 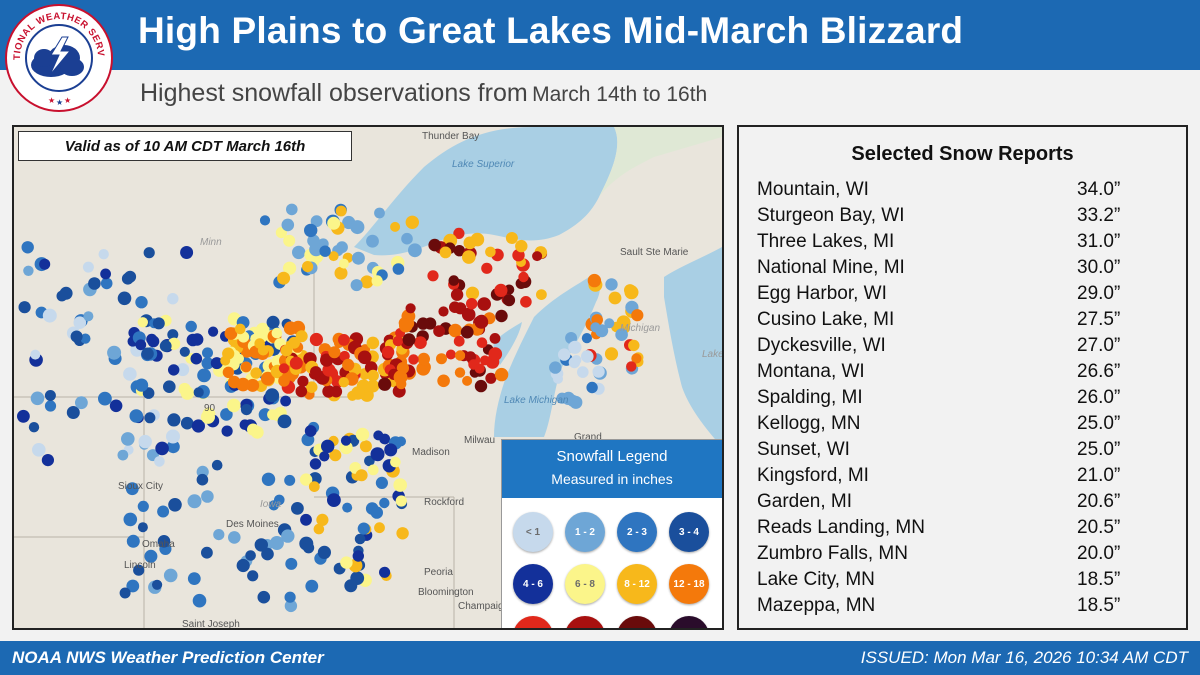 What do you see at coordinates (1099, 527) in the screenshot?
I see `report-value: 20.5”` at bounding box center [1099, 527].